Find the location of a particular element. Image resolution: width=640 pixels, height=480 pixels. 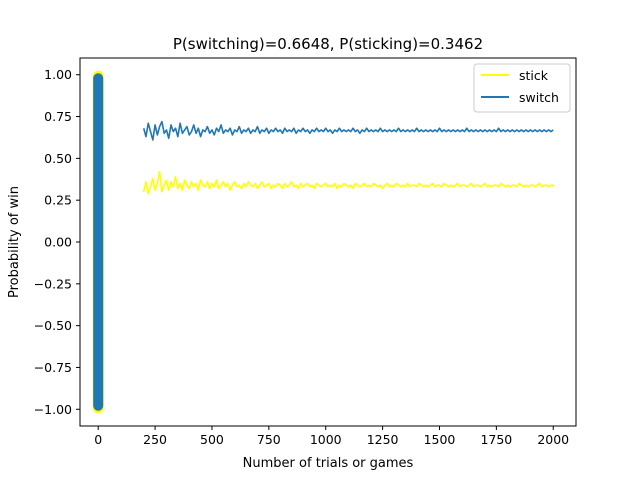

y-tick-label: 0.75 is located at coordinates (58, 116).